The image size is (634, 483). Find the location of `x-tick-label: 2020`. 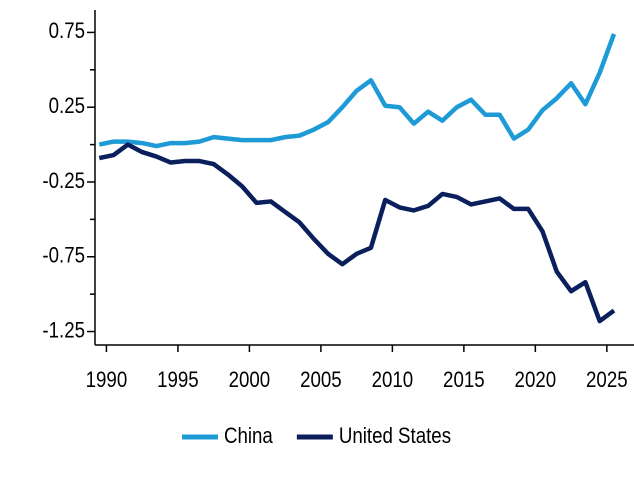

x-tick-label: 2020 is located at coordinates (536, 380).